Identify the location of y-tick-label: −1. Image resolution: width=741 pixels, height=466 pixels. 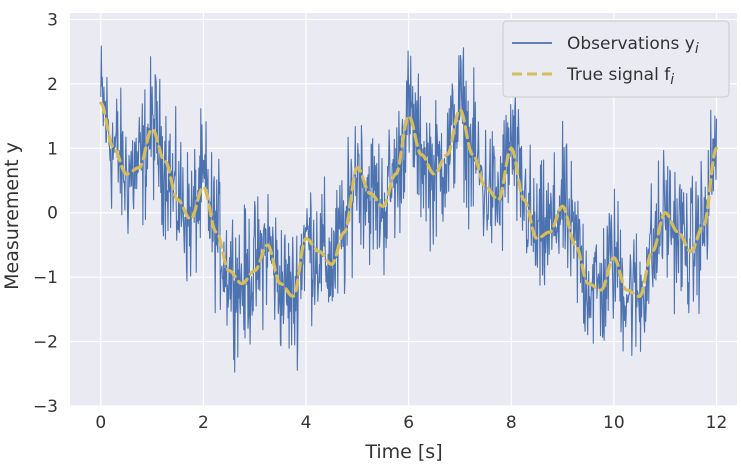
(45, 278).